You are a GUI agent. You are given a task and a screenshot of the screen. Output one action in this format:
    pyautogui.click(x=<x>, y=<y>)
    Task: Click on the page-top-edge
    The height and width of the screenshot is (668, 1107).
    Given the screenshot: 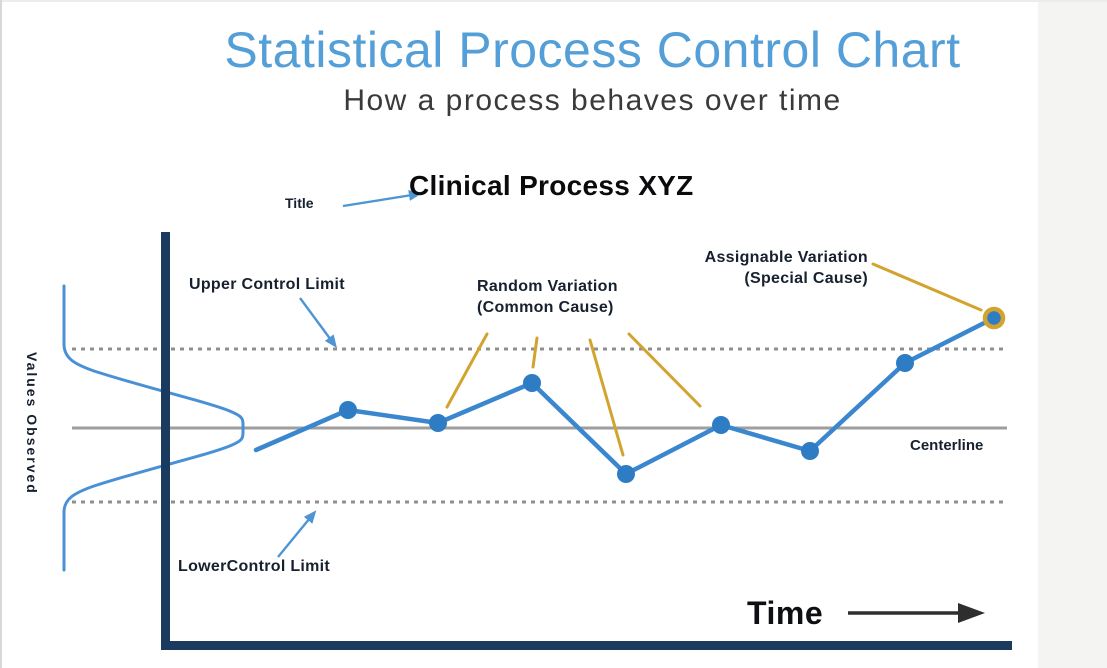 What is the action you would take?
    pyautogui.click(x=553, y=1)
    